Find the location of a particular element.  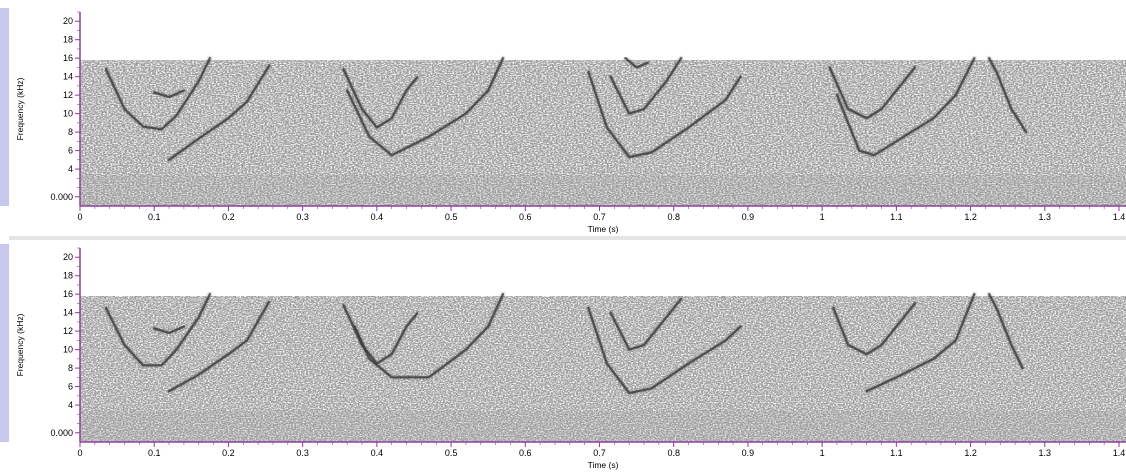

panel-2-y-ticks: 0.000 4 6 8 10 12 14 16 18 20 is located at coordinates (65, 342).